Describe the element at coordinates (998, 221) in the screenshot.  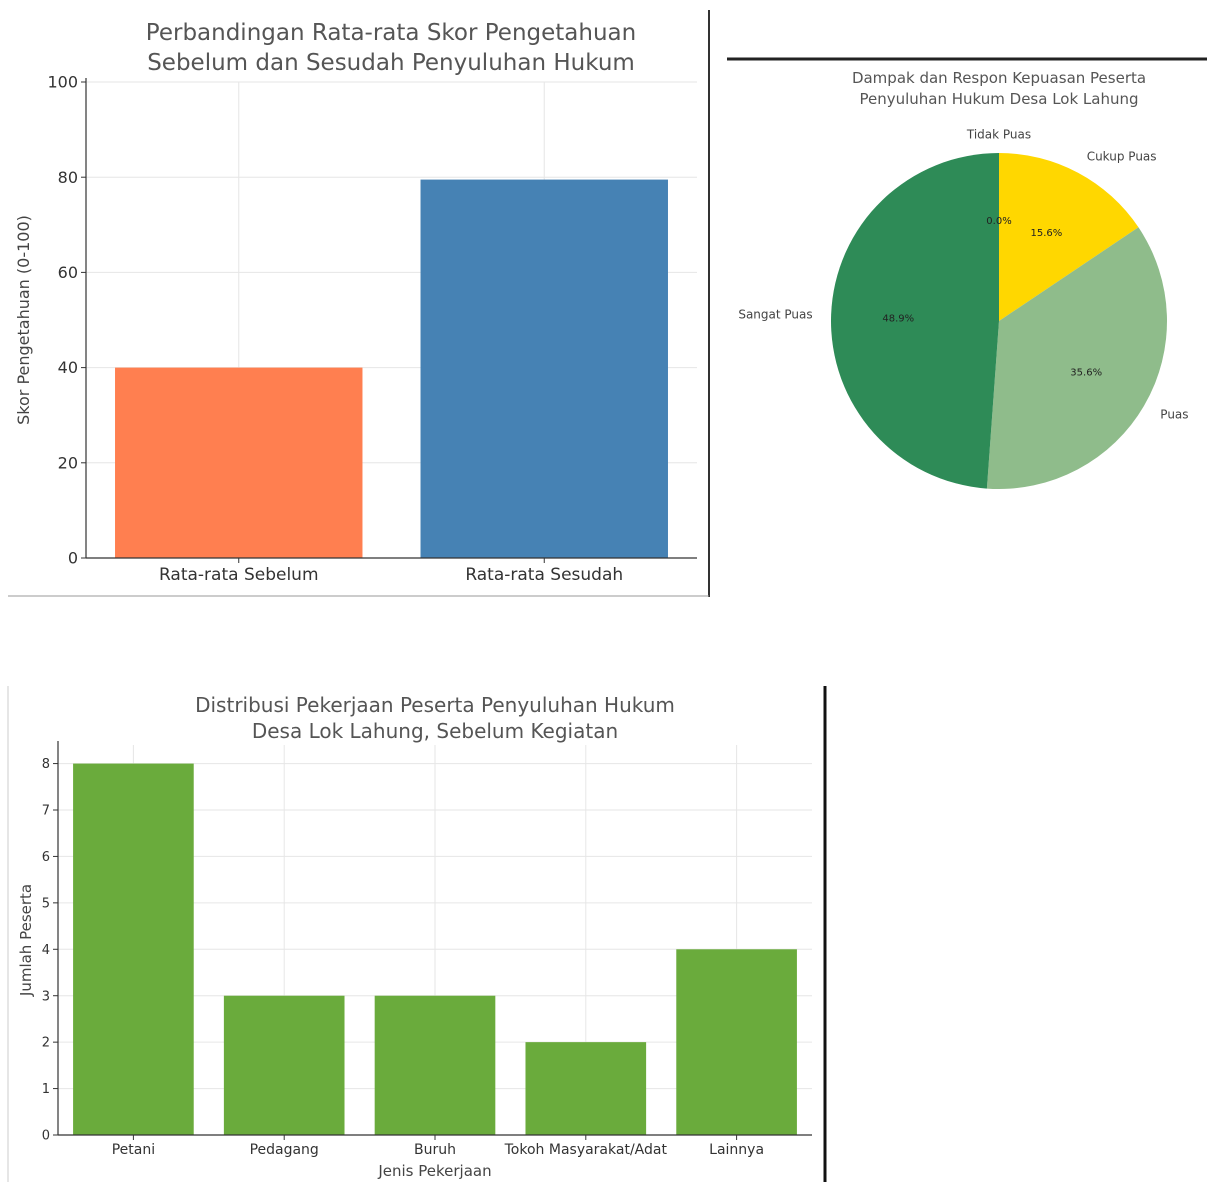
I see `pie-percent-label: 0.0%` at that location.